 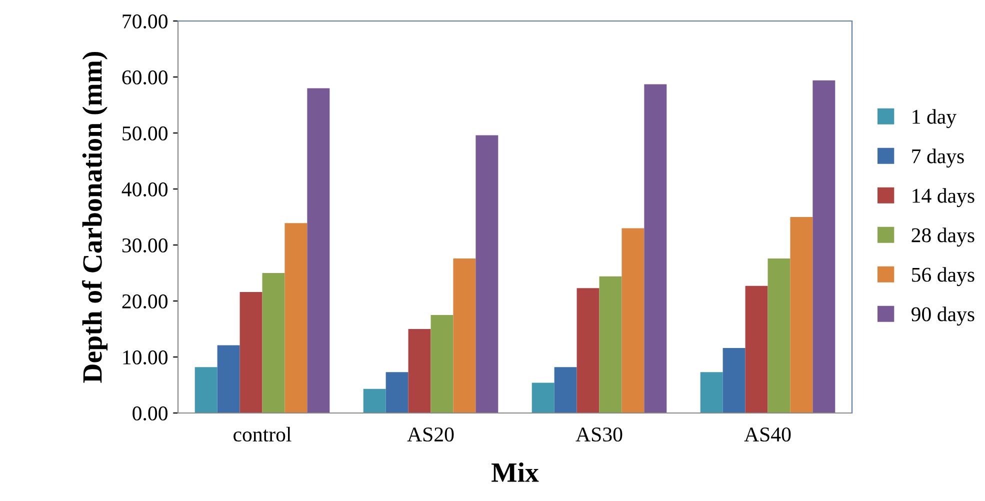 I want to click on x-tick-label: AS30, so click(x=599, y=434).